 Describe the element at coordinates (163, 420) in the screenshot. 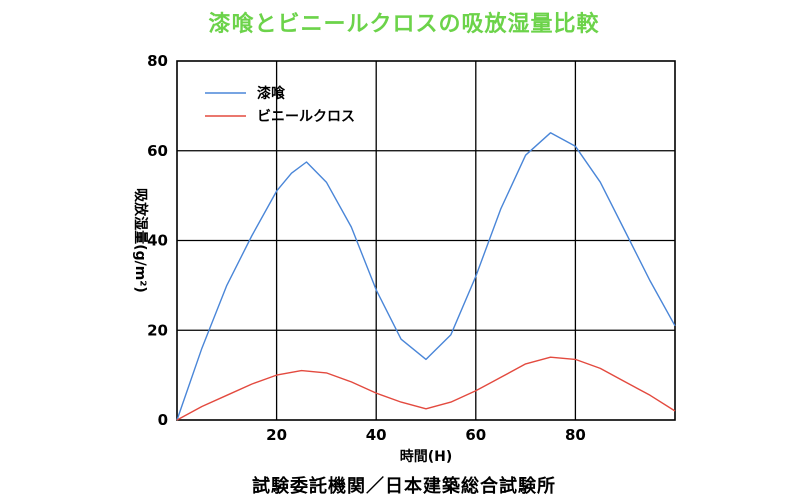

I see `y-tick-label: 0` at that location.